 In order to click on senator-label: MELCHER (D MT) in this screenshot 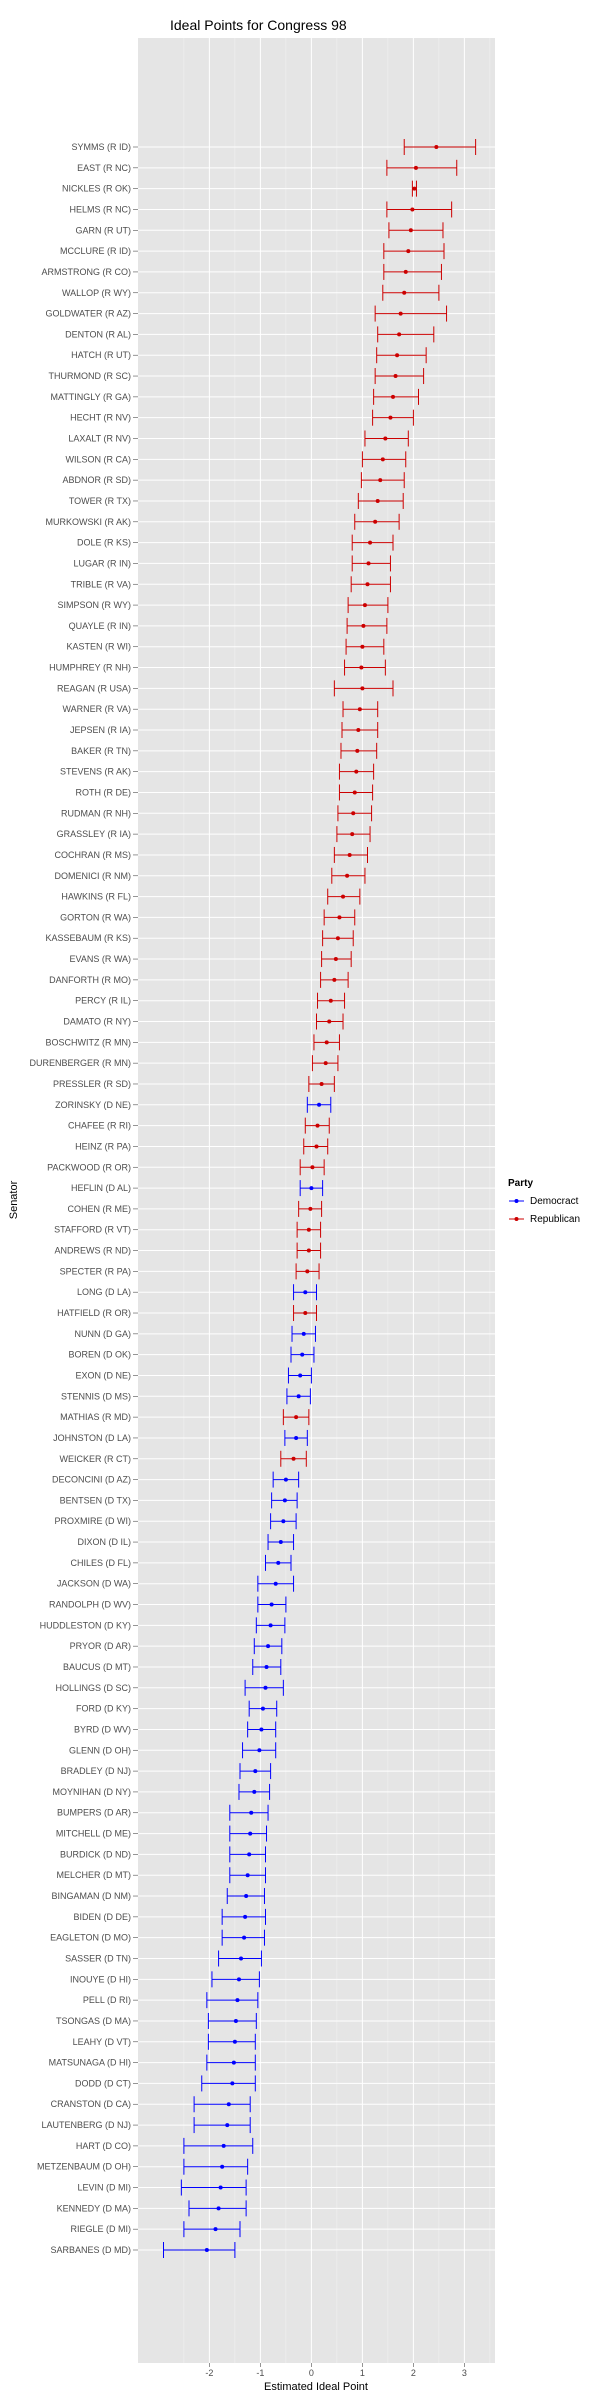, I will do `click(94, 1875)`.